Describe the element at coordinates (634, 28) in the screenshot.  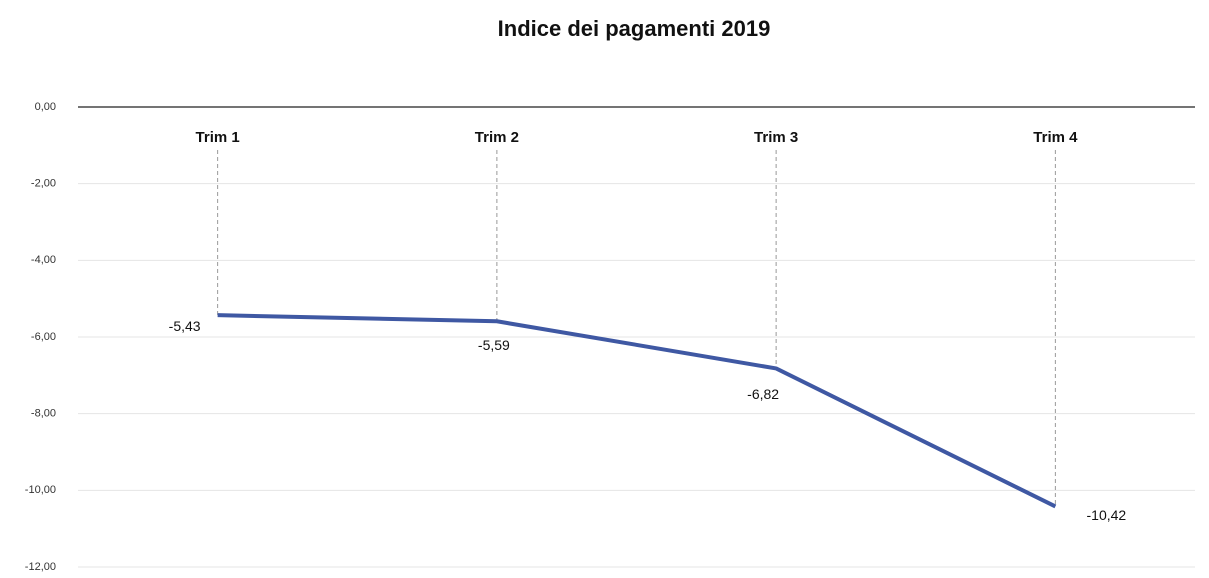
I see `chart-title: Indice dei pagamenti 2019` at that location.